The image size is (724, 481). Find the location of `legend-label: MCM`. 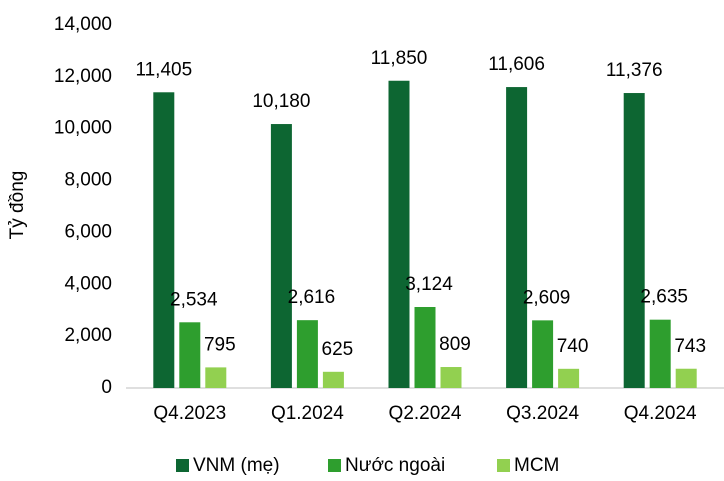

legend-label: MCM is located at coordinates (536, 465).